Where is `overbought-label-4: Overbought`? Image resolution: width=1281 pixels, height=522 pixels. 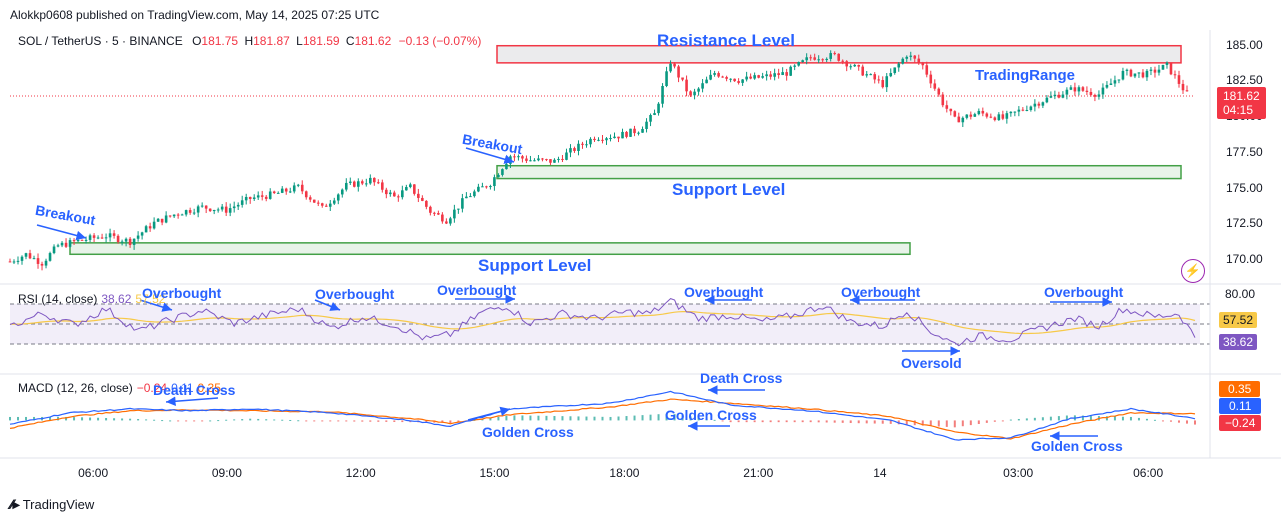
overbought-label-4: Overbought is located at coordinates (724, 292).